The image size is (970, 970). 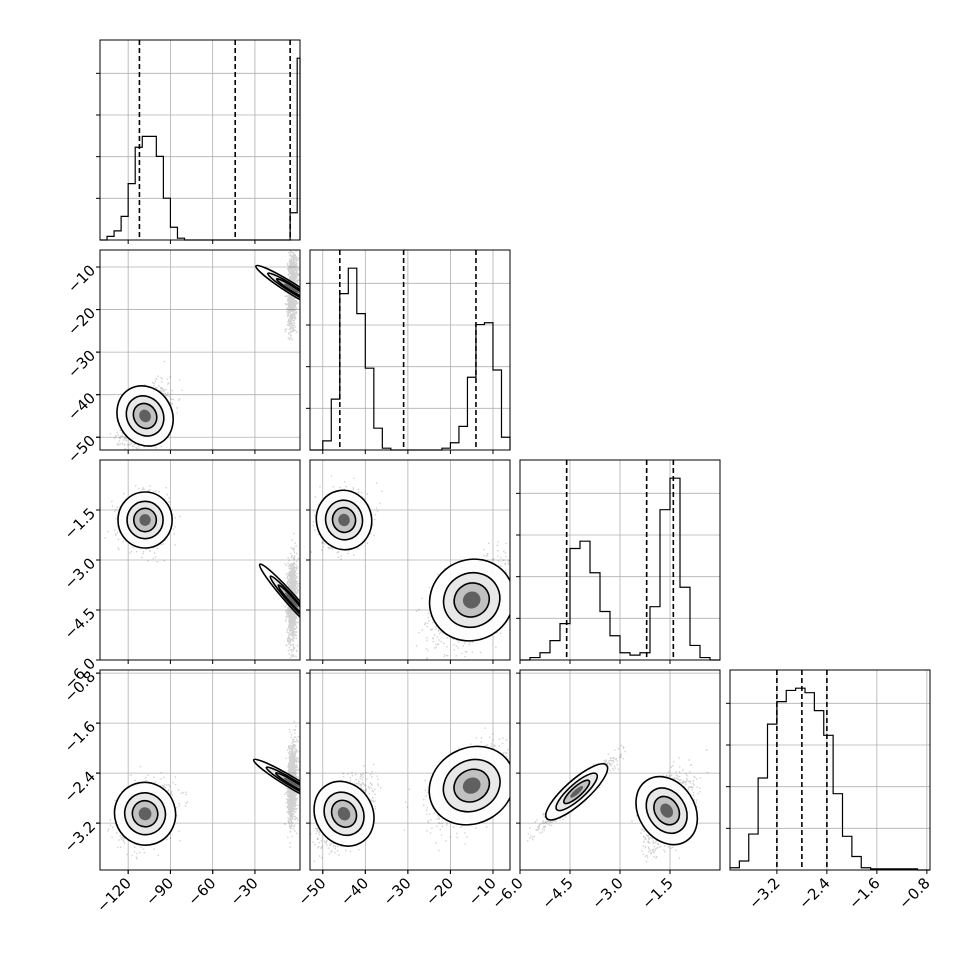 What do you see at coordinates (81, 449) in the screenshot?
I see `y-tick-label: −50` at bounding box center [81, 449].